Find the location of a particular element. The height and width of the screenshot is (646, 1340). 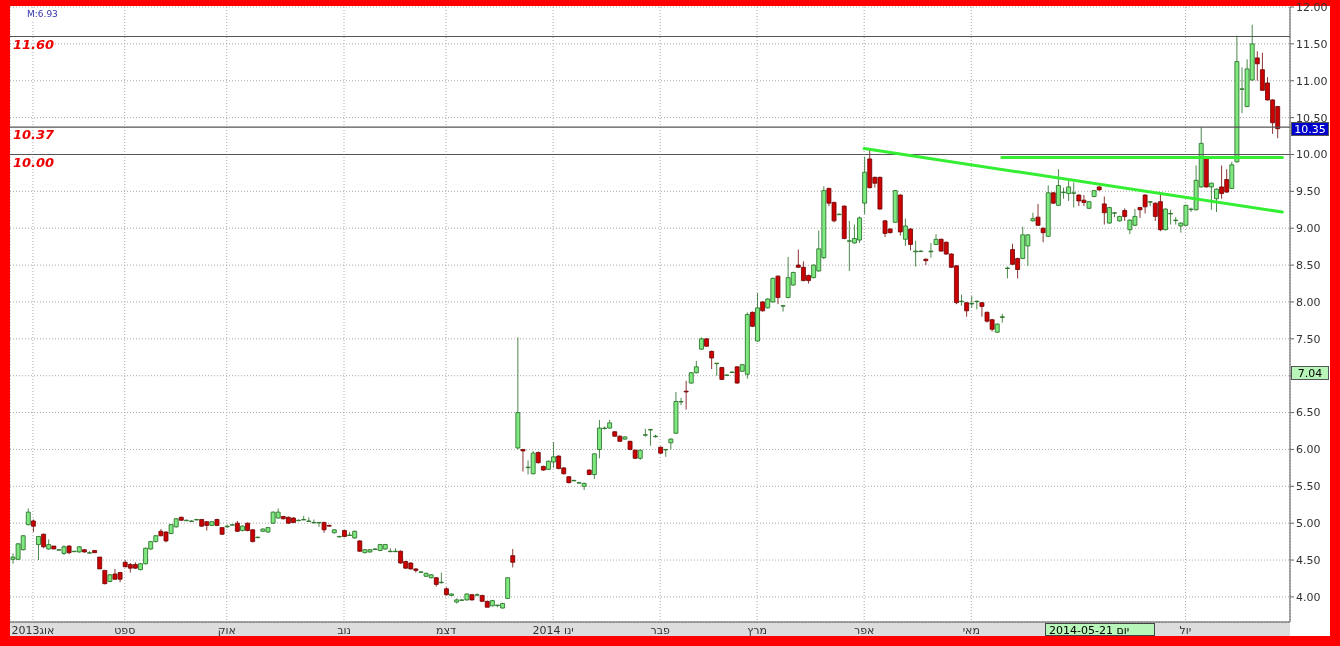

ref-line-label: 10.37 is located at coordinates (34, 135).